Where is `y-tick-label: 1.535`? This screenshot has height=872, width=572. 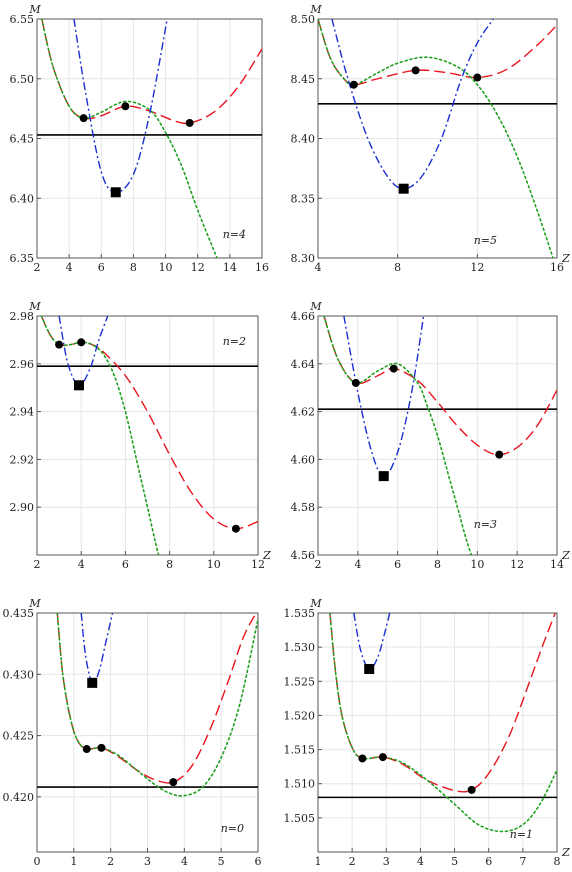
y-tick-label: 1.535 is located at coordinates (300, 613).